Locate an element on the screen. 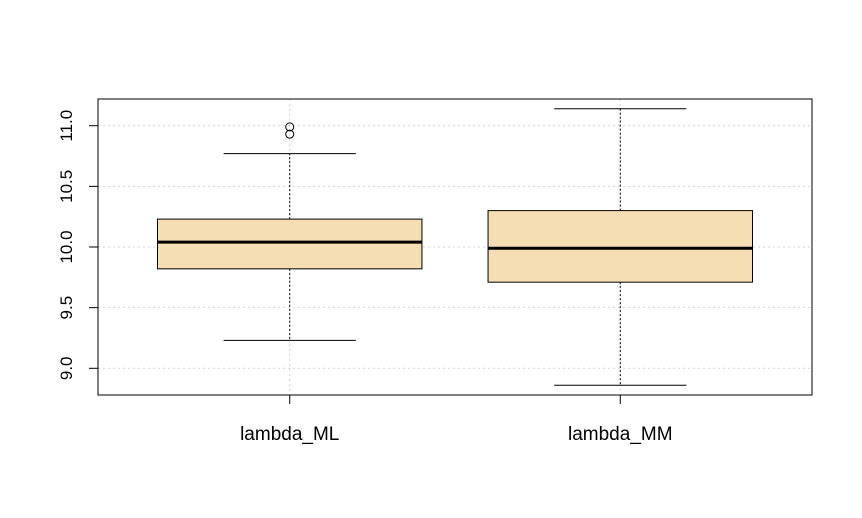 This screenshot has width=862, height=518. x-axis: lambda_ML lambda_MM is located at coordinates (456, 419).